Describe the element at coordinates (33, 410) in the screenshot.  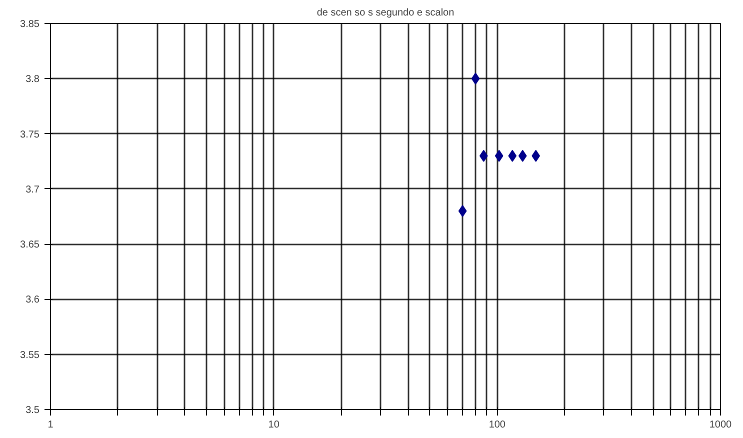
I see `y-tick-label: 3.5` at that location.